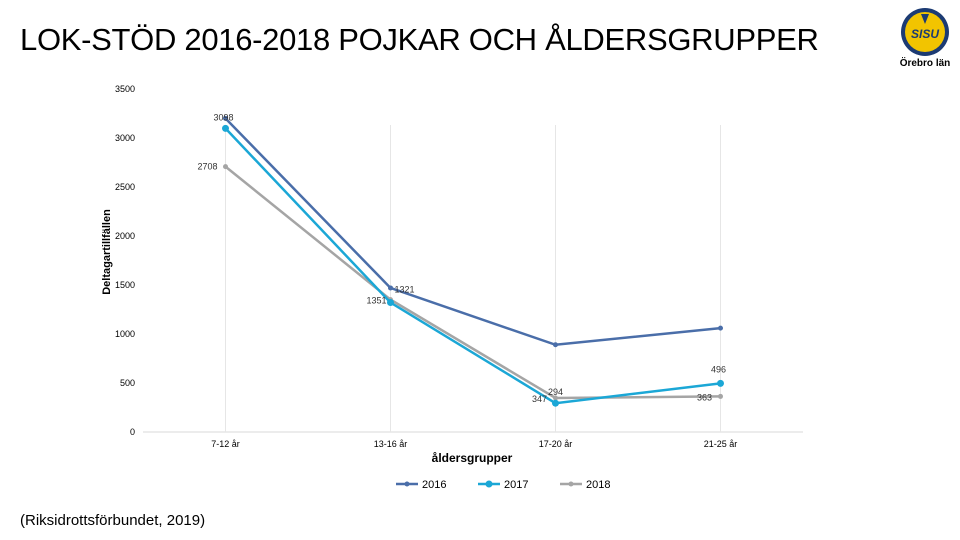  Describe the element at coordinates (125, 187) in the screenshot. I see `y-tick-label: 2500` at that location.